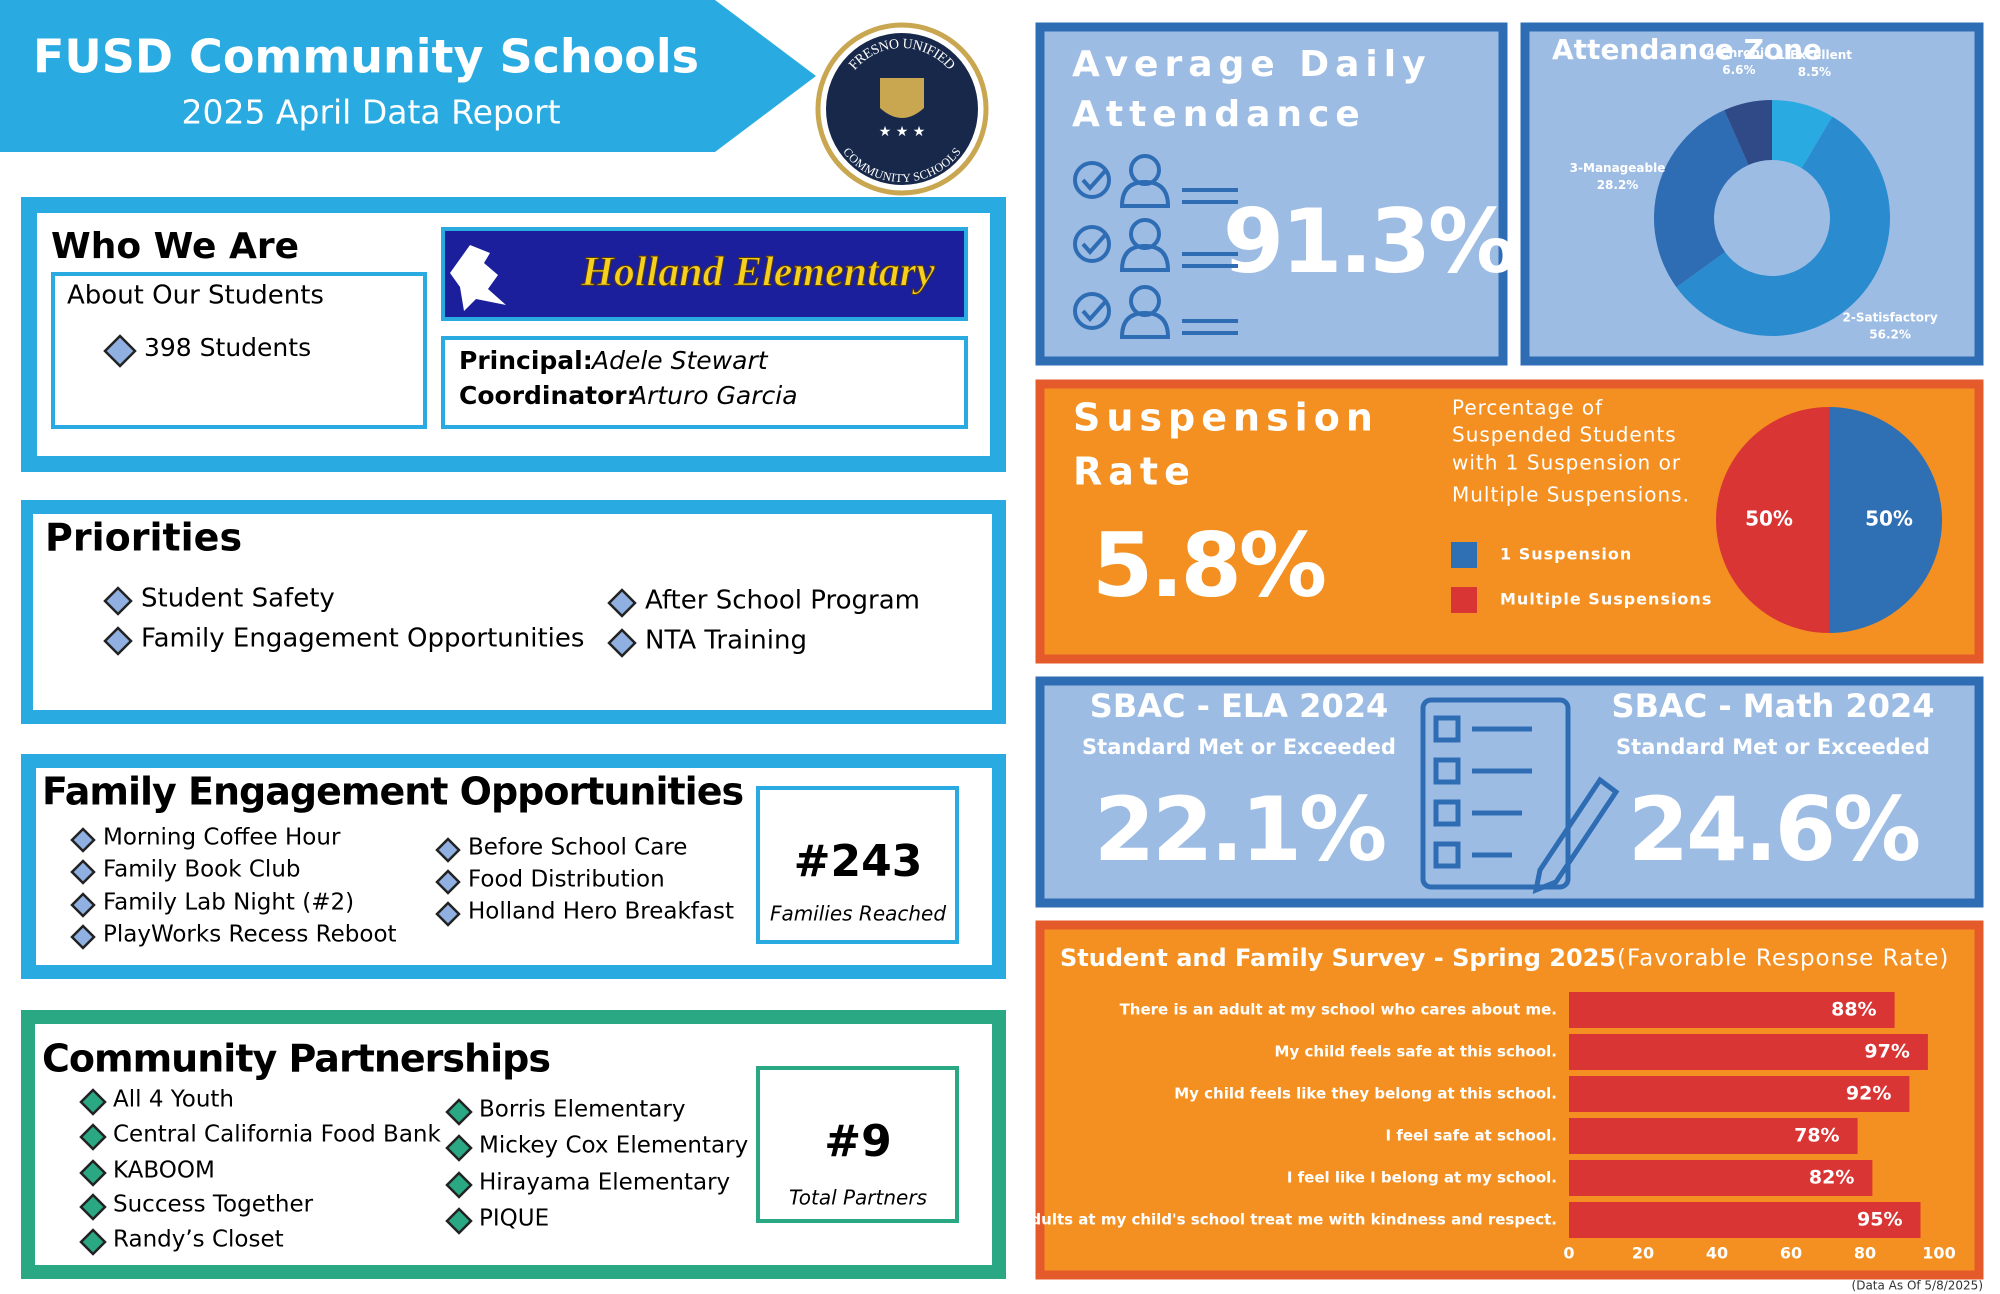 This screenshot has height=1294, width=2000. I want to click on legend-label: 1 Suspension, so click(1566, 554).